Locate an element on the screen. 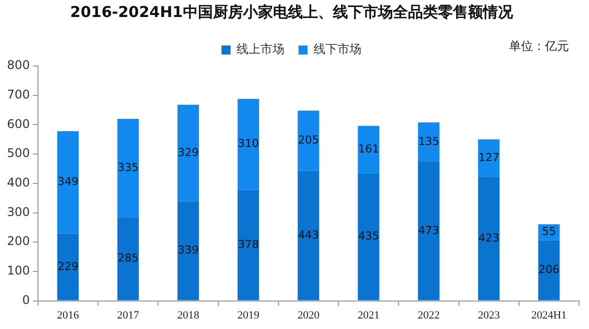  data-label: 285 is located at coordinates (128, 258).